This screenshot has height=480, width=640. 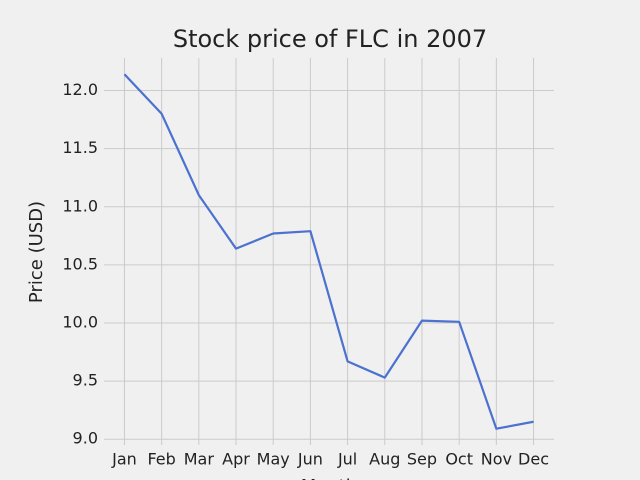 What do you see at coordinates (330, 39) in the screenshot?
I see `chart-title: Stock price of FLC in 2007` at bounding box center [330, 39].